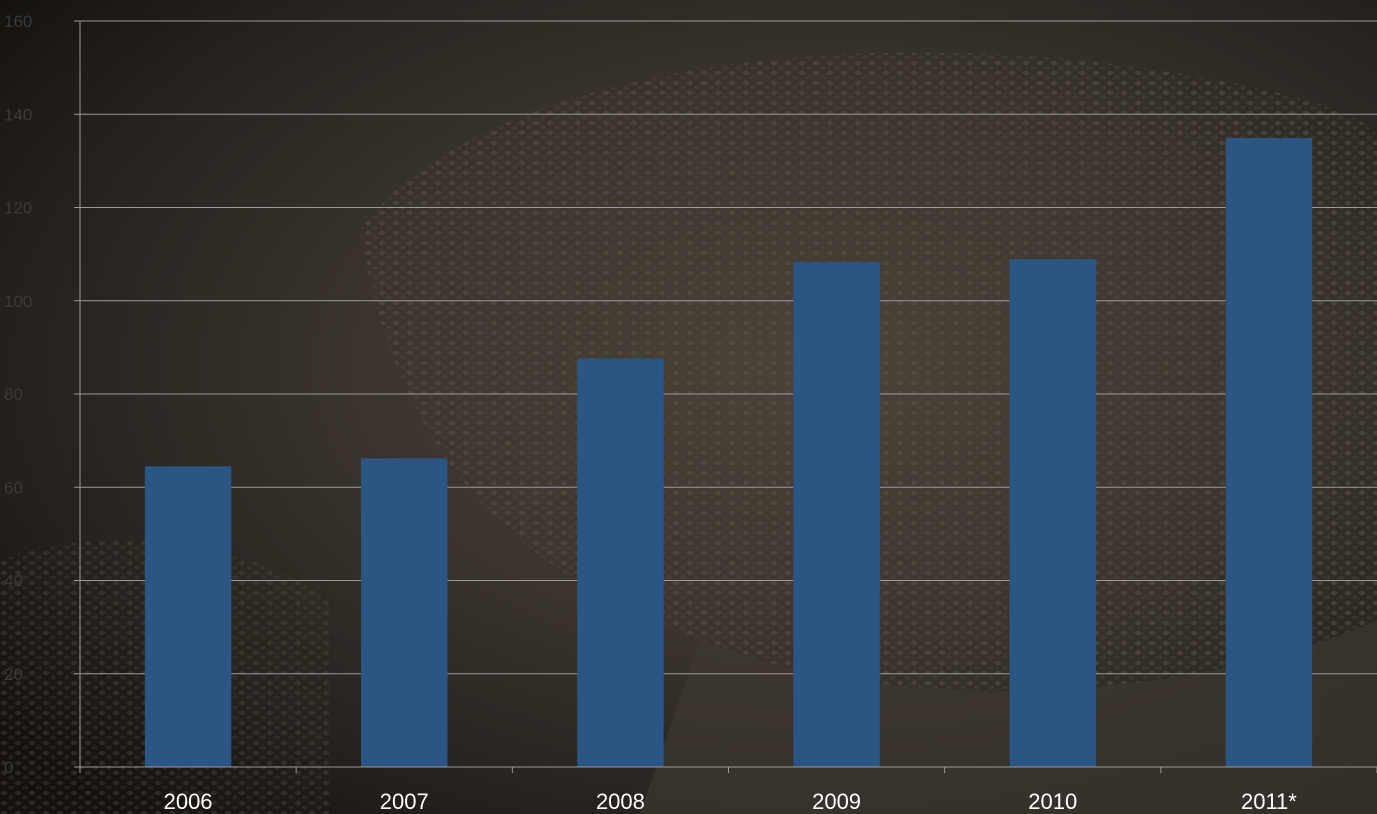 The width and height of the screenshot is (1377, 814). Describe the element at coordinates (1052, 513) in the screenshot. I see `bar-2010` at that location.